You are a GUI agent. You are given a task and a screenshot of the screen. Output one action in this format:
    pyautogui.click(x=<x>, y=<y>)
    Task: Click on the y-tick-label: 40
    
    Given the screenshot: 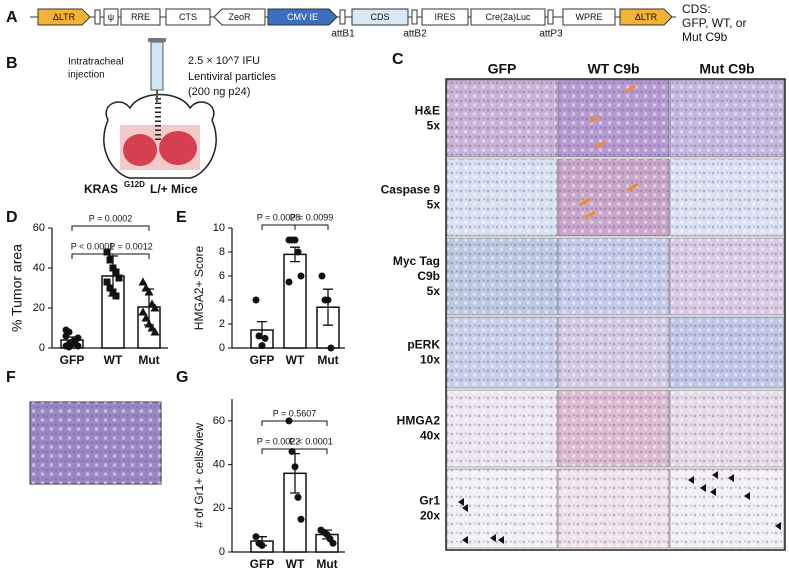 What is the action you would take?
    pyautogui.click(x=39, y=268)
    